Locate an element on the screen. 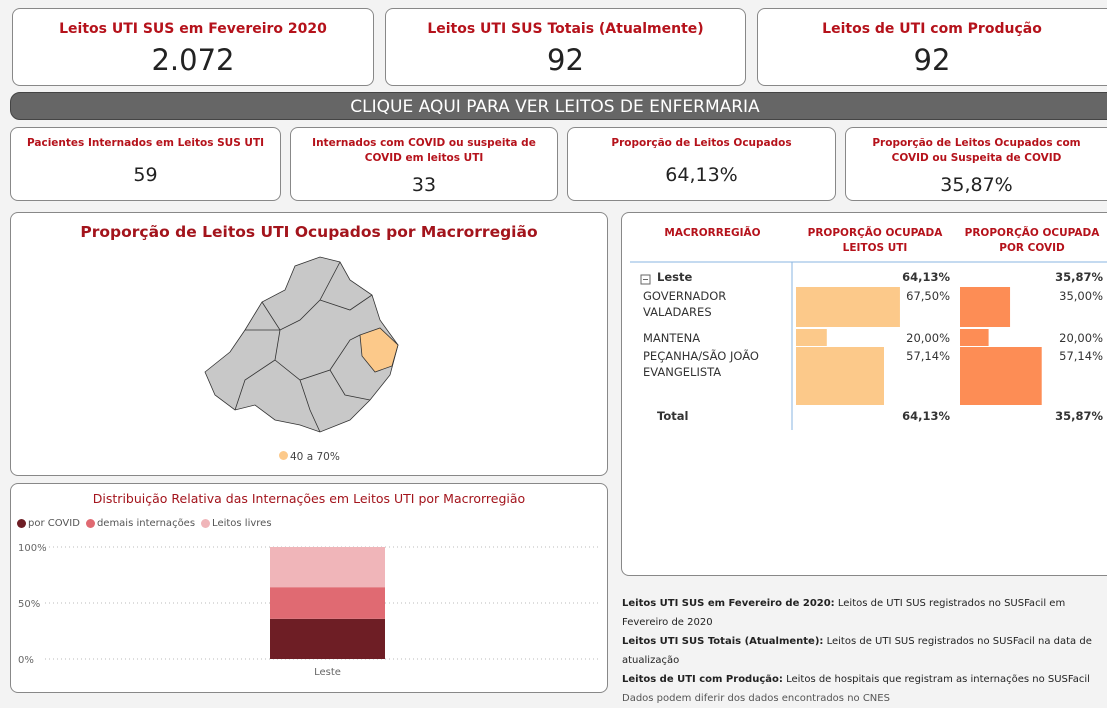 This screenshot has height=708, width=1107. note-label: Leitos UTI SUS em Fevereiro de 2020: is located at coordinates (728, 603).